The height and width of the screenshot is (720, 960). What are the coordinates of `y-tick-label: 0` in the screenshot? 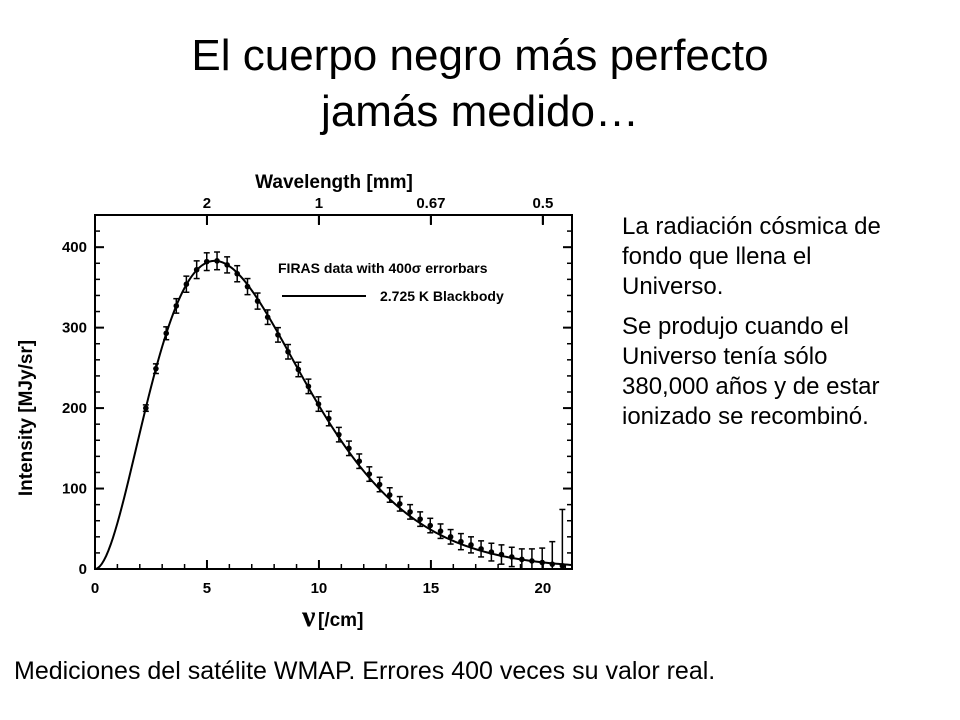 It's located at (83, 569).